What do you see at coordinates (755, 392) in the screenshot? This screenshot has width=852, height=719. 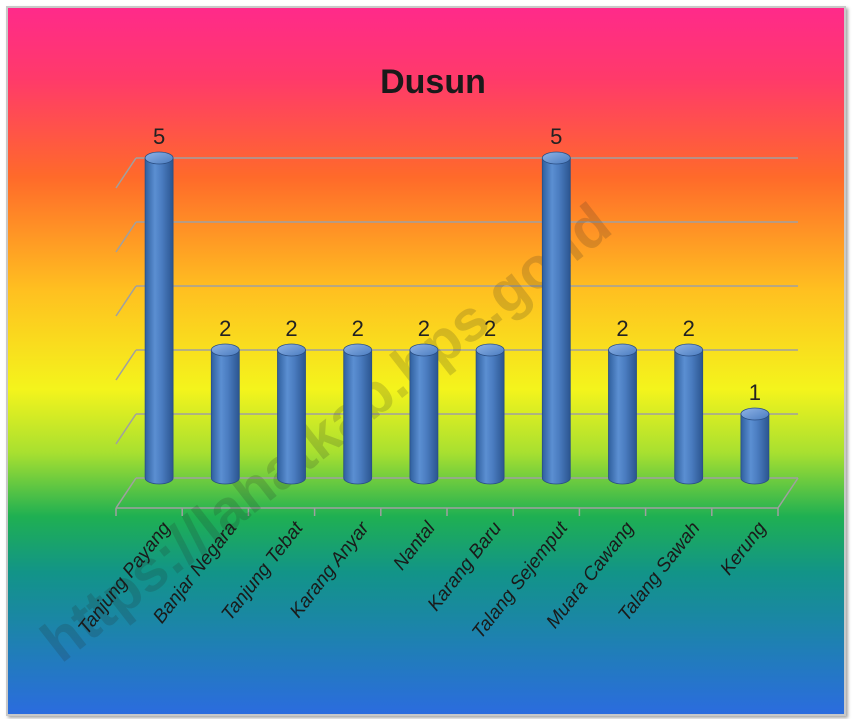 I see `value-label: 1` at bounding box center [755, 392].